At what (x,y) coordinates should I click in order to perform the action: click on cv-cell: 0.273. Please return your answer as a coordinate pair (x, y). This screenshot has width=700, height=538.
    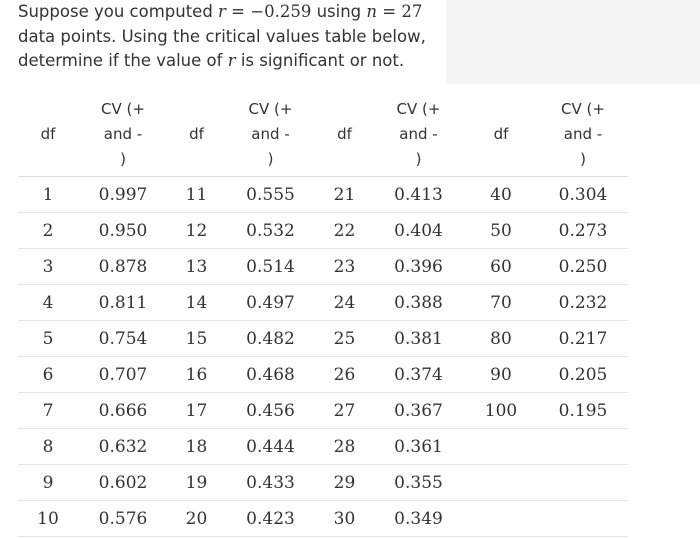
    Looking at the image, I should click on (583, 231).